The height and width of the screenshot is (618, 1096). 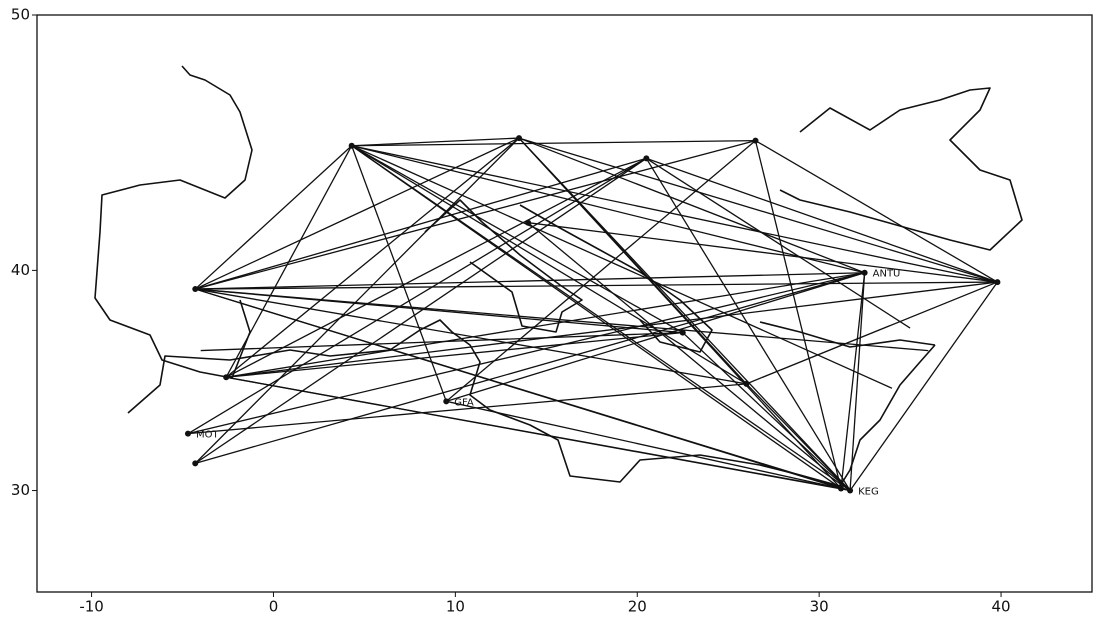 I want to click on x-tick-label: 40, so click(x=1001, y=607).